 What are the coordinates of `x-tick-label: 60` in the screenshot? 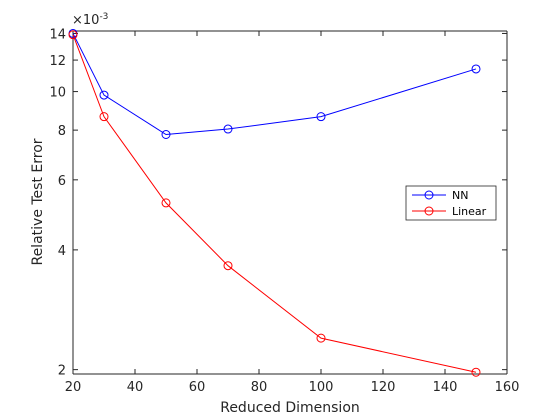 It's located at (197, 387).